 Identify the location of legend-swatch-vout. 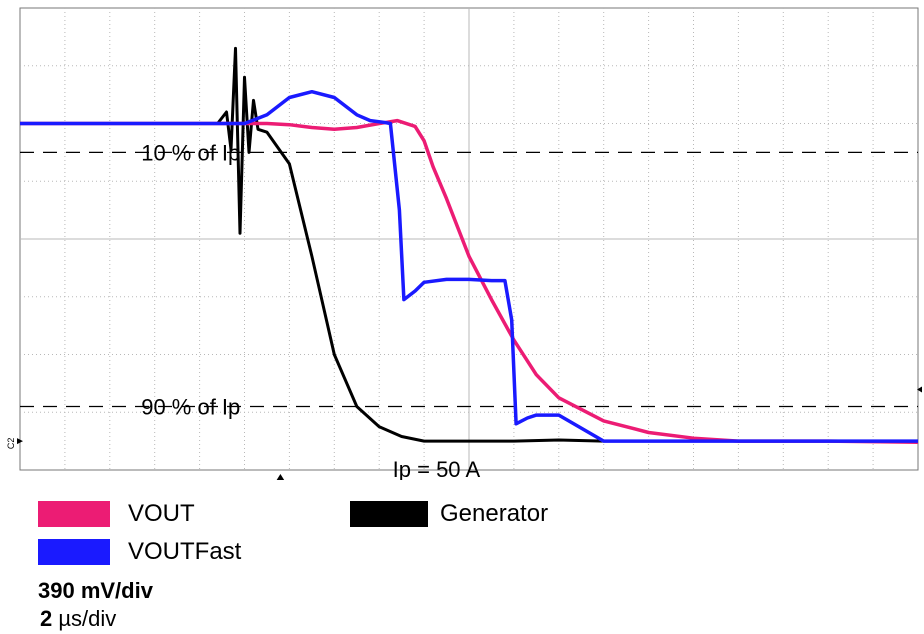
(74, 514).